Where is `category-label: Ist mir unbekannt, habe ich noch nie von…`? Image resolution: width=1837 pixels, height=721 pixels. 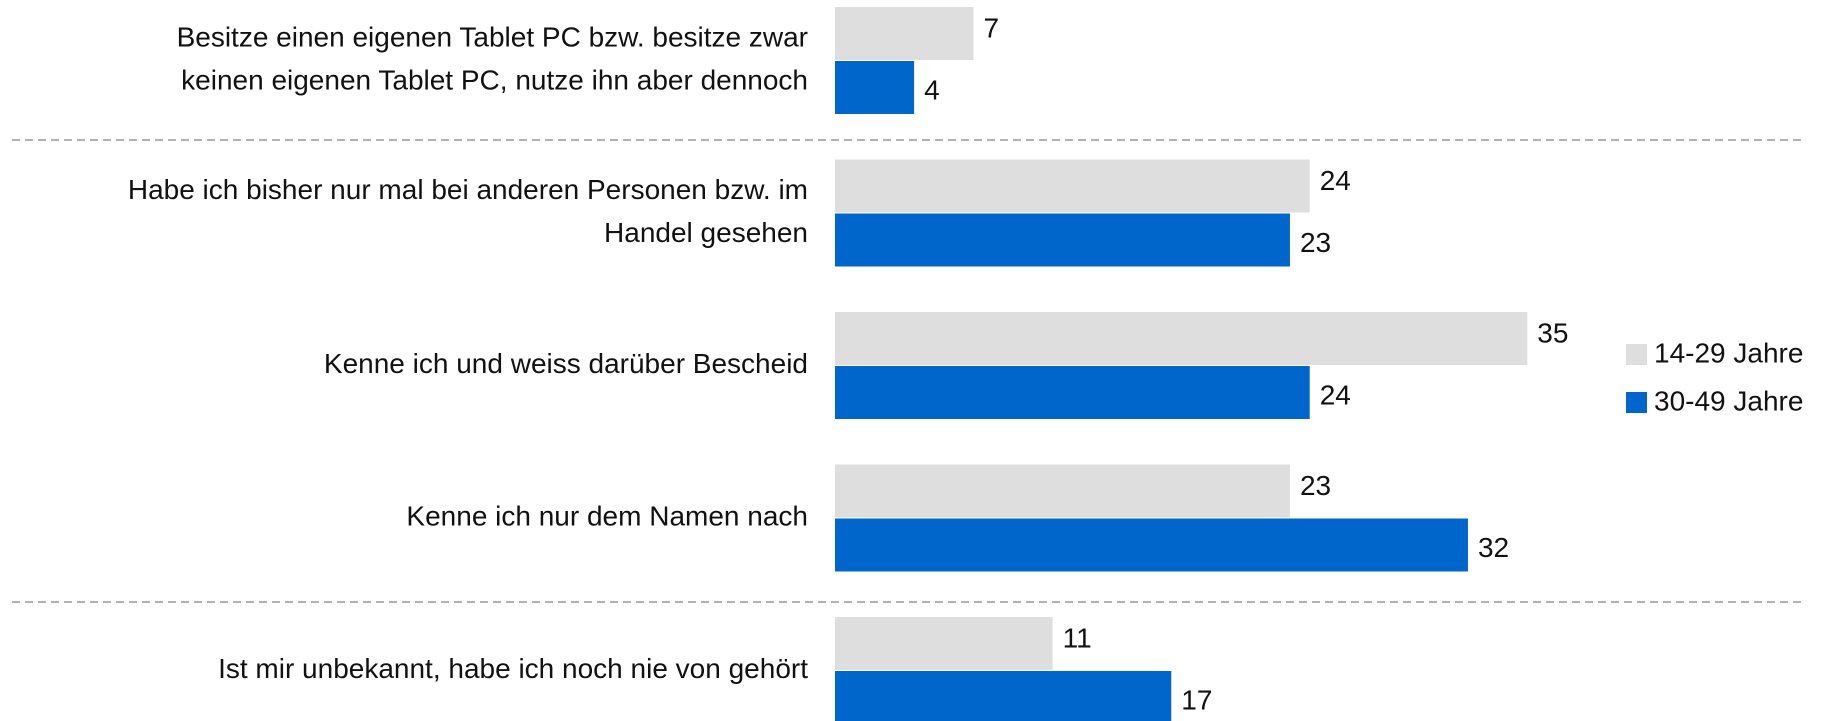
category-label: Ist mir unbekannt, habe ich noch nie von… is located at coordinates (513, 668).